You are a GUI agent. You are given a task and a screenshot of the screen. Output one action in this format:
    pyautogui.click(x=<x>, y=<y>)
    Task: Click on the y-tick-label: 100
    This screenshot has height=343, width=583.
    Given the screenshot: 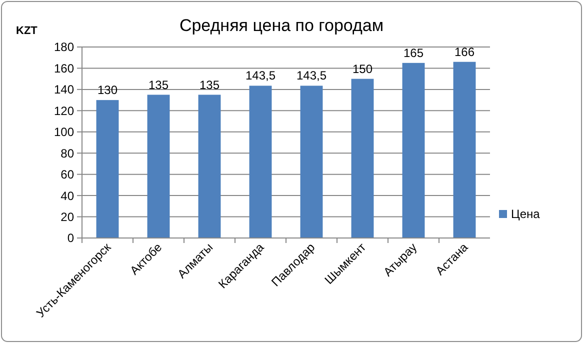 What is the action you would take?
    pyautogui.click(x=64, y=132)
    